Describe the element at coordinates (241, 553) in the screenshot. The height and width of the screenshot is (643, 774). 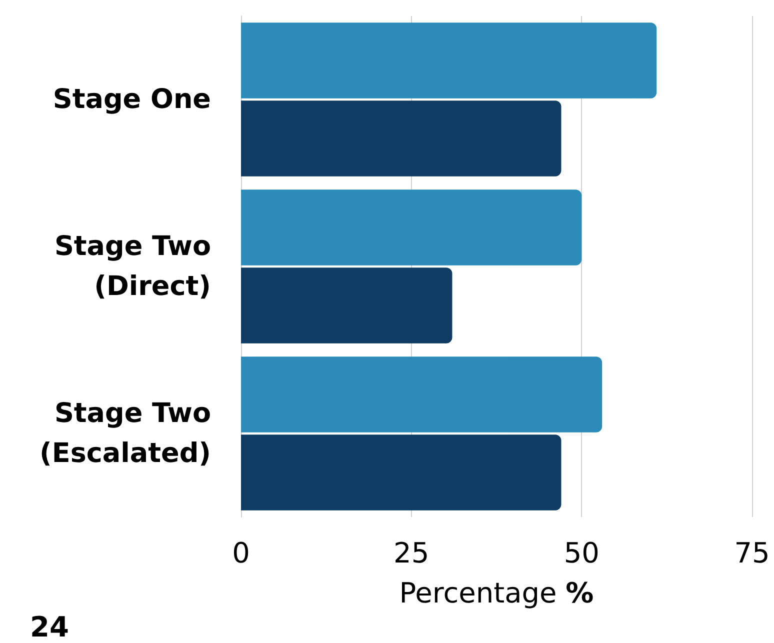
I see `x-tick-label: 0` at that location.